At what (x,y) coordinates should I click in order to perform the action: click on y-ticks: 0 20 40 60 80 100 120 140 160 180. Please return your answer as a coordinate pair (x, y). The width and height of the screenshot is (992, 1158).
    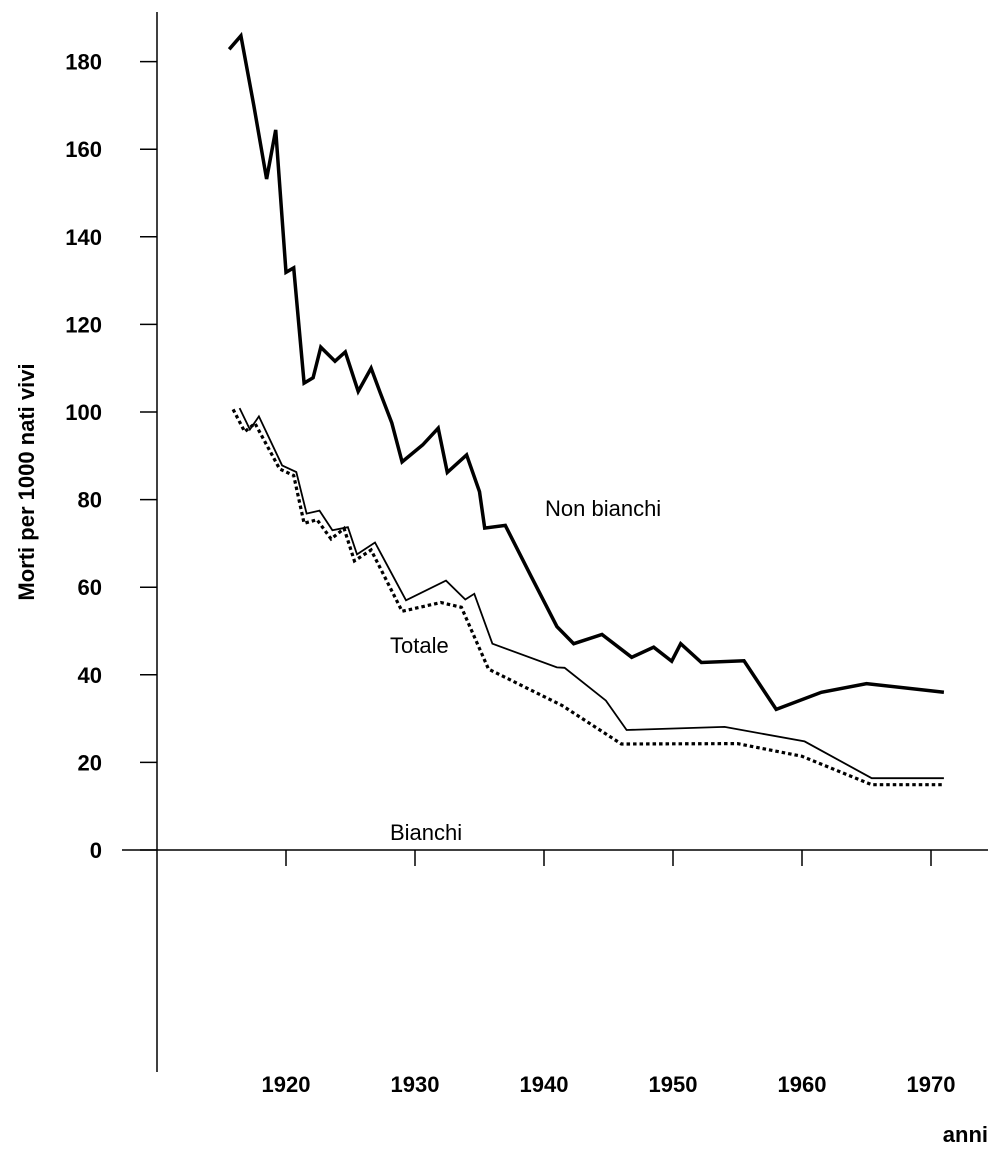
    Looking at the image, I should click on (111, 456).